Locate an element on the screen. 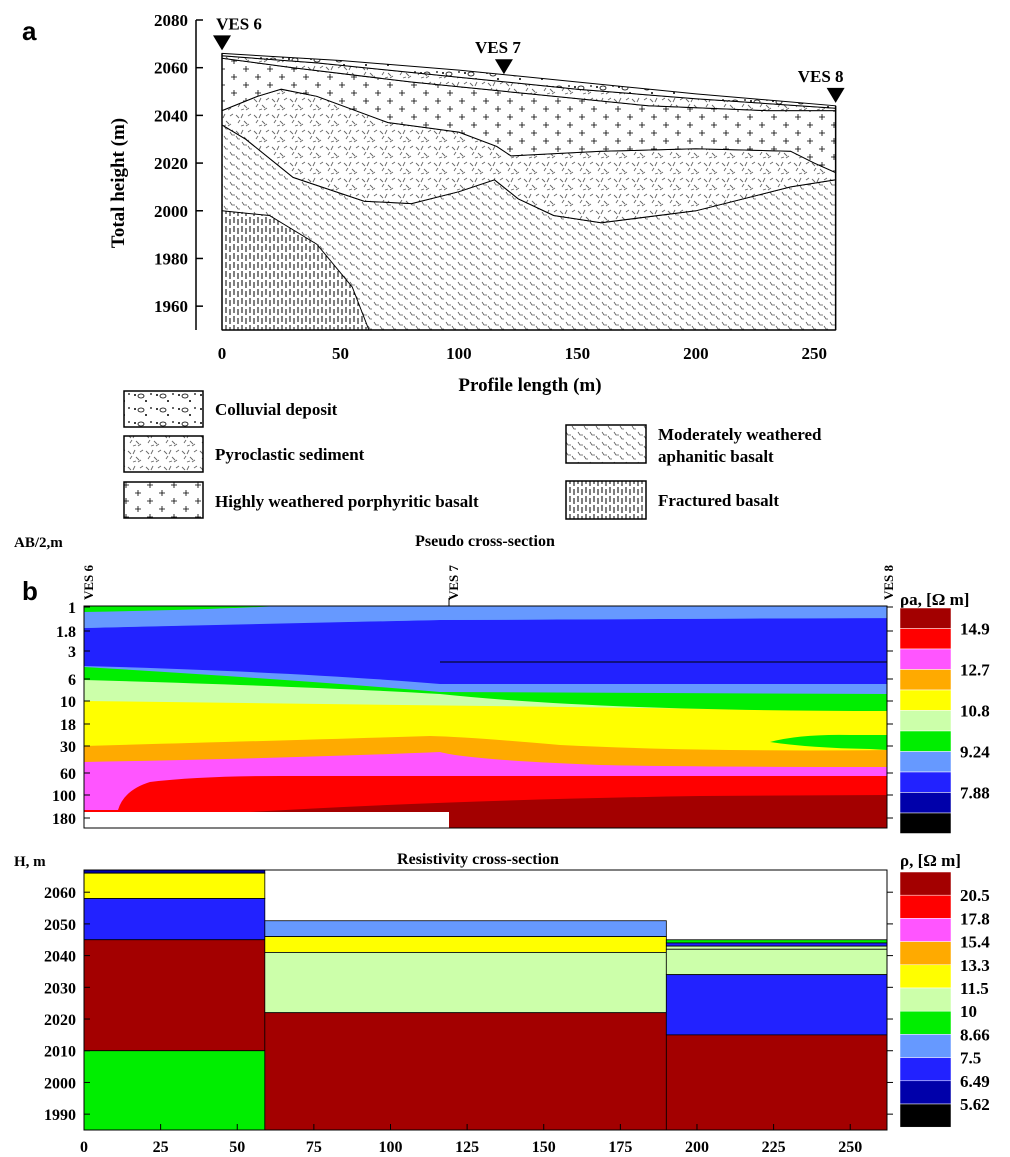 The width and height of the screenshot is (1010, 1157). resist-colorbar-label: 7.5 is located at coordinates (970, 1058).